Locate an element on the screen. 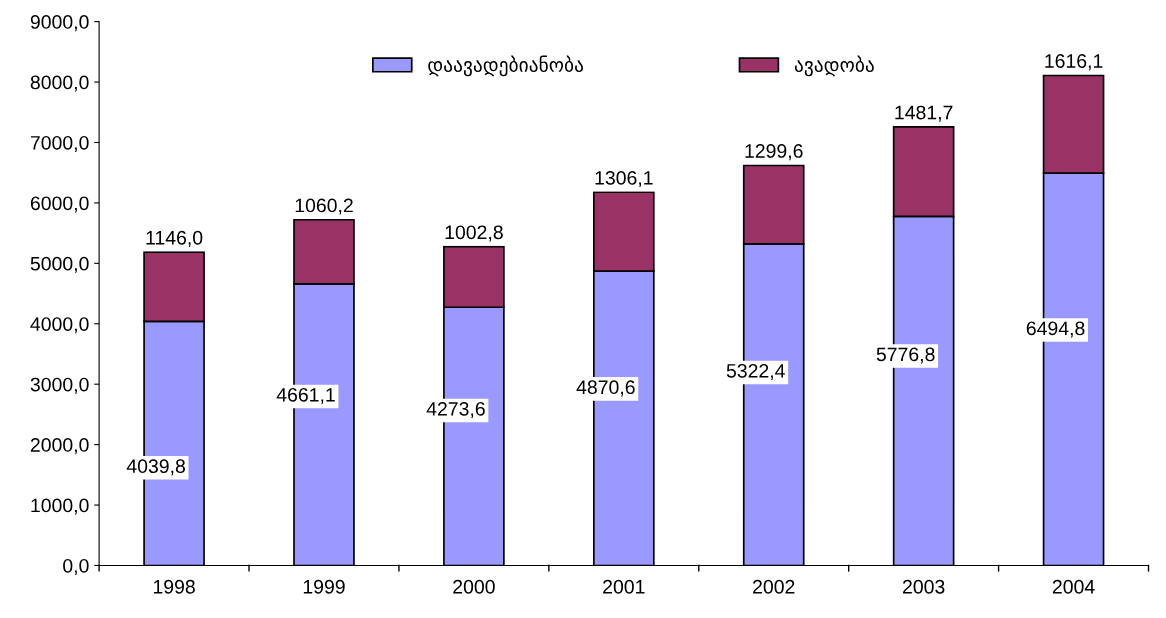 The height and width of the screenshot is (618, 1166). data-label: 1299,6 is located at coordinates (774, 152).